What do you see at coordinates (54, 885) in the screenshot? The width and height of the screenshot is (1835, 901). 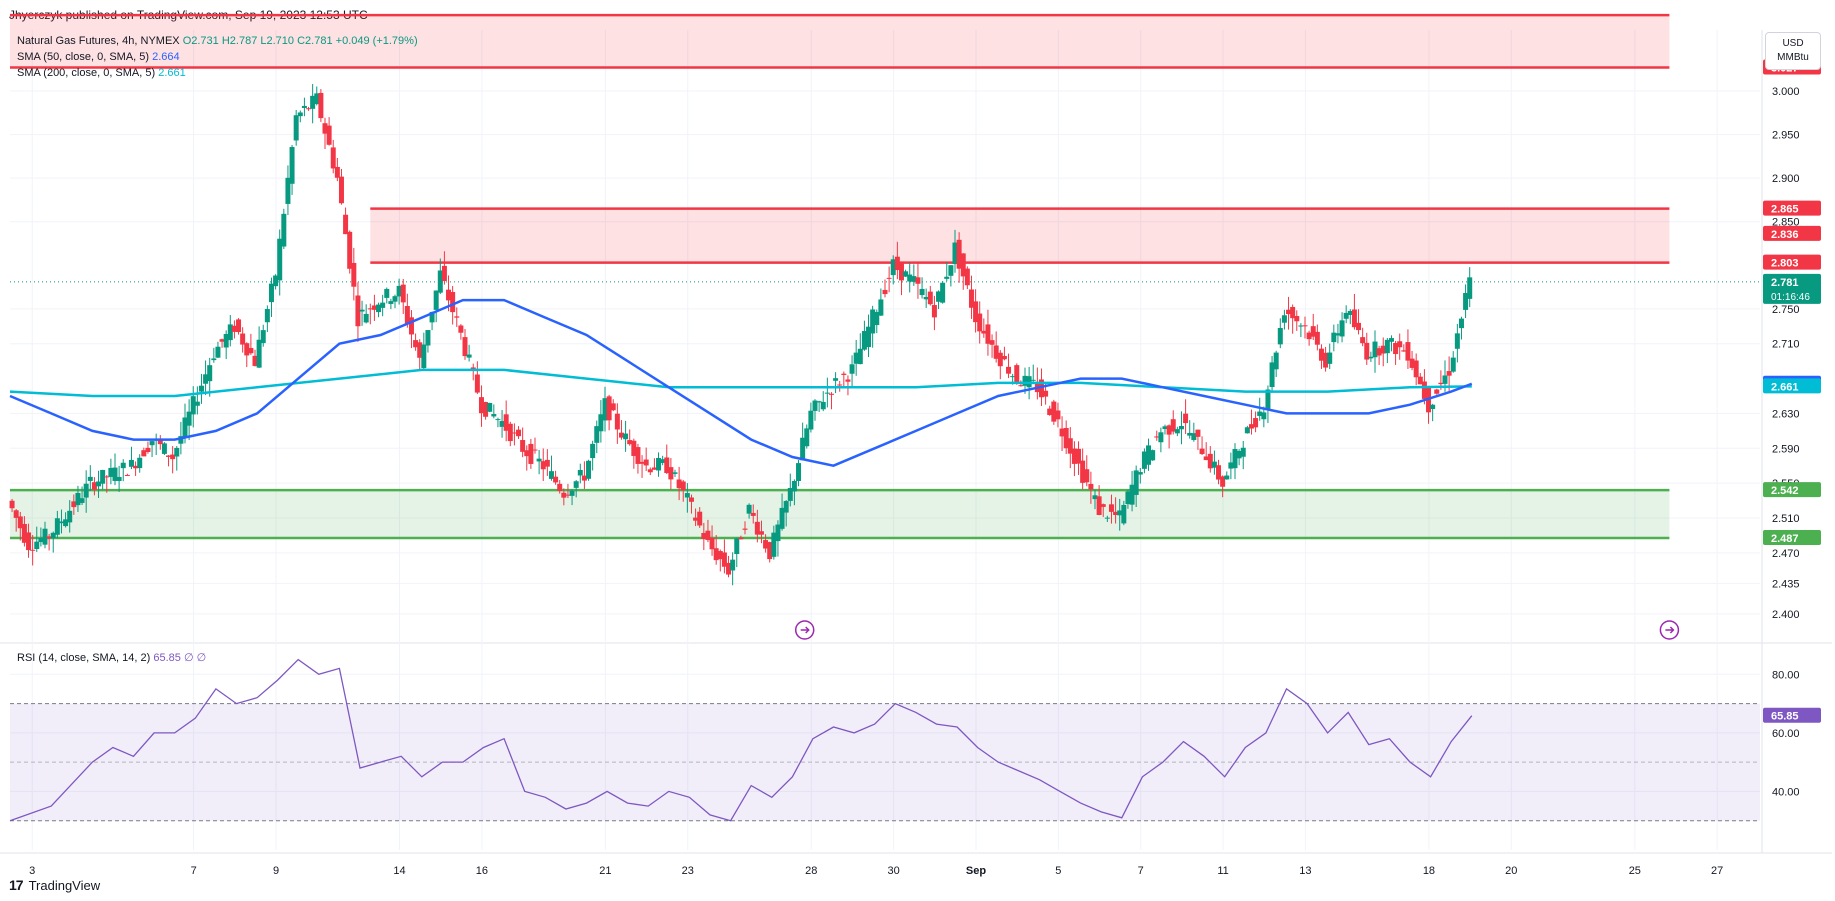 I see `footer-brand: 17 TradingView` at bounding box center [54, 885].